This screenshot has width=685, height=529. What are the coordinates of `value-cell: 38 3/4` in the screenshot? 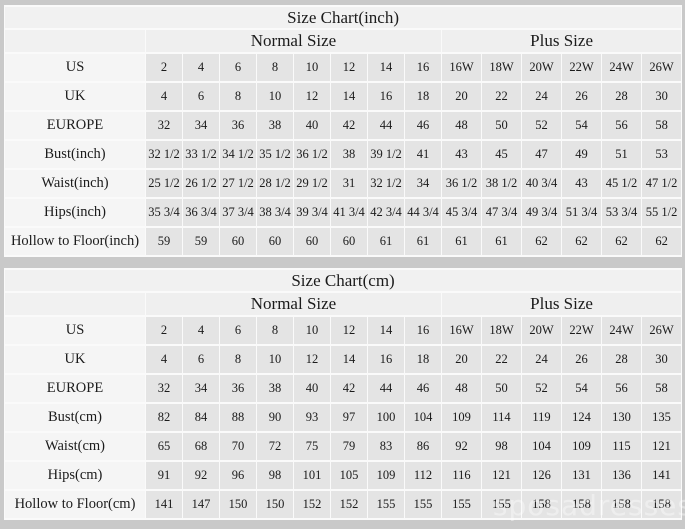 It's located at (275, 212).